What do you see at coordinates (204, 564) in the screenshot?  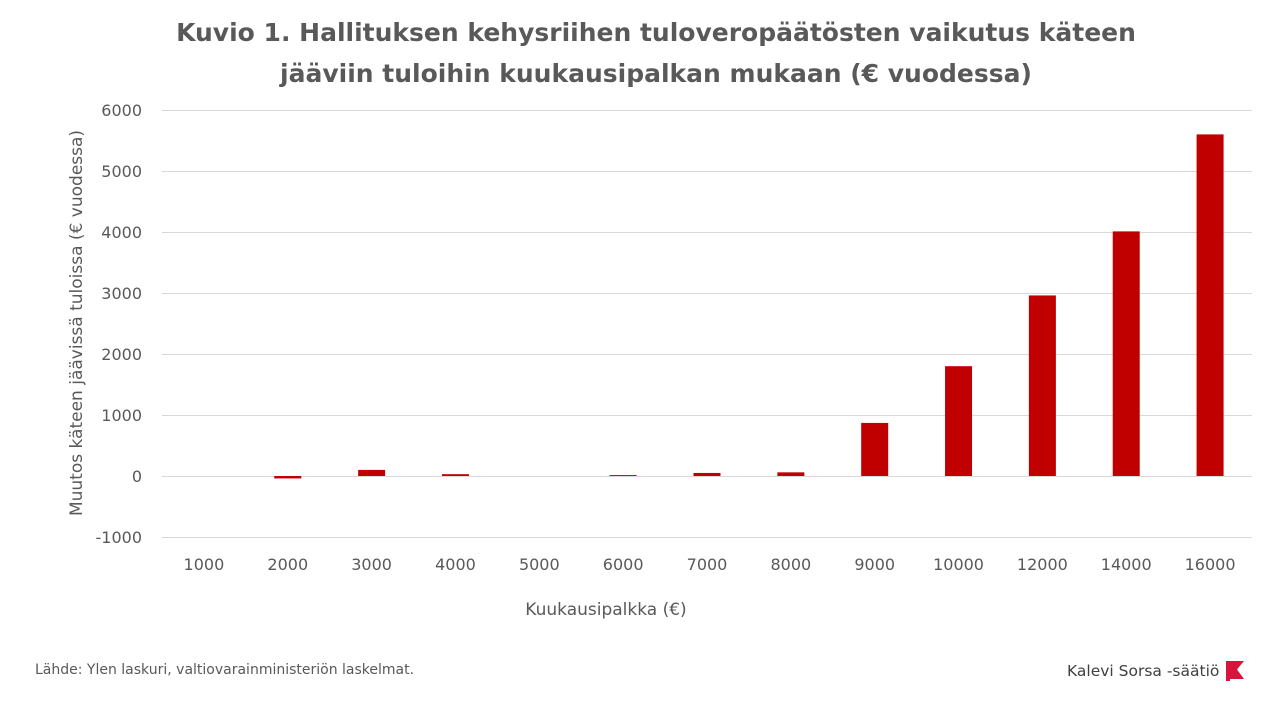 I see `x-tick-label: 1000` at bounding box center [204, 564].